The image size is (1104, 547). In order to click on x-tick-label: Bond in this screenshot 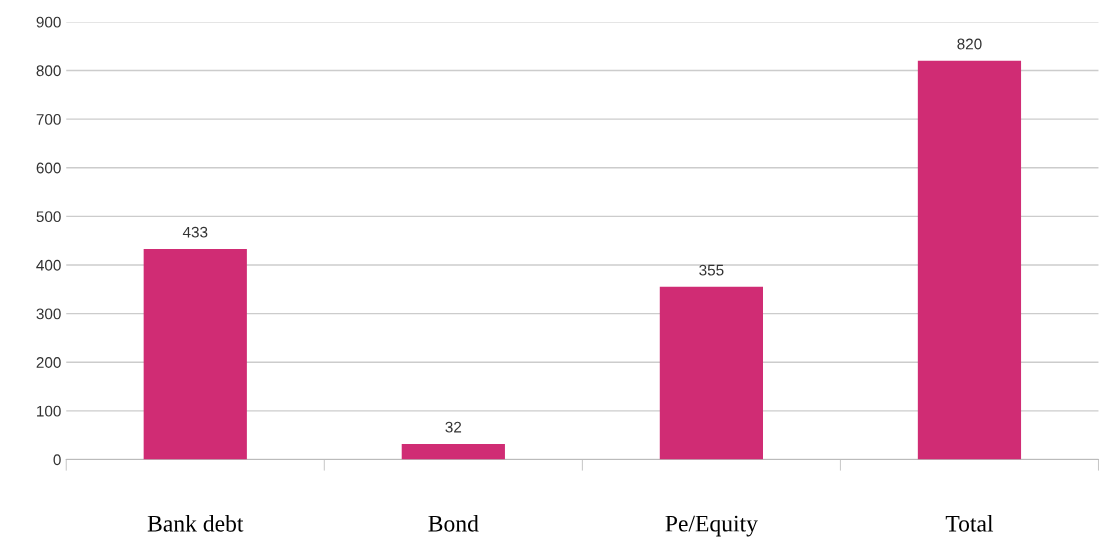, I will do `click(453, 523)`.